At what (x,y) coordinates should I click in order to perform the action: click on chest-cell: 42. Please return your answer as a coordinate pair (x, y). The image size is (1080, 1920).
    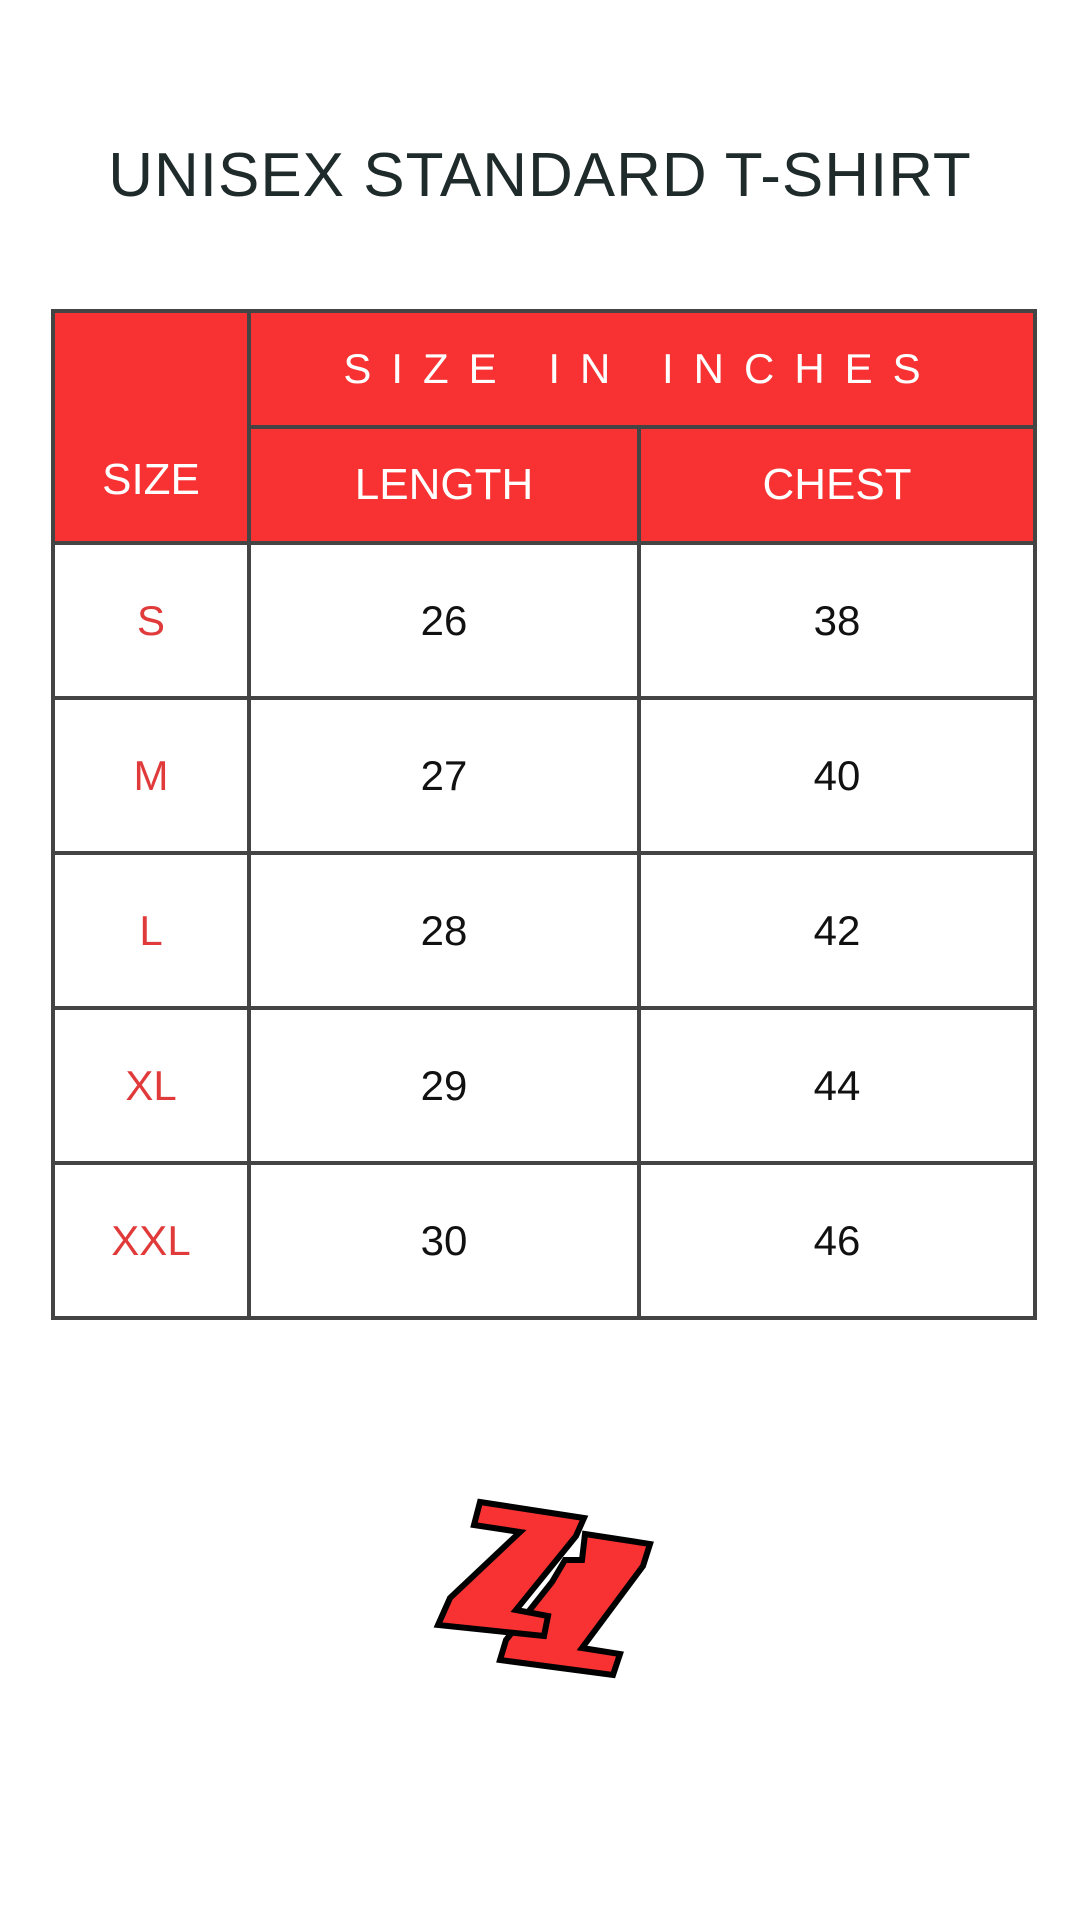
    Looking at the image, I should click on (837, 930).